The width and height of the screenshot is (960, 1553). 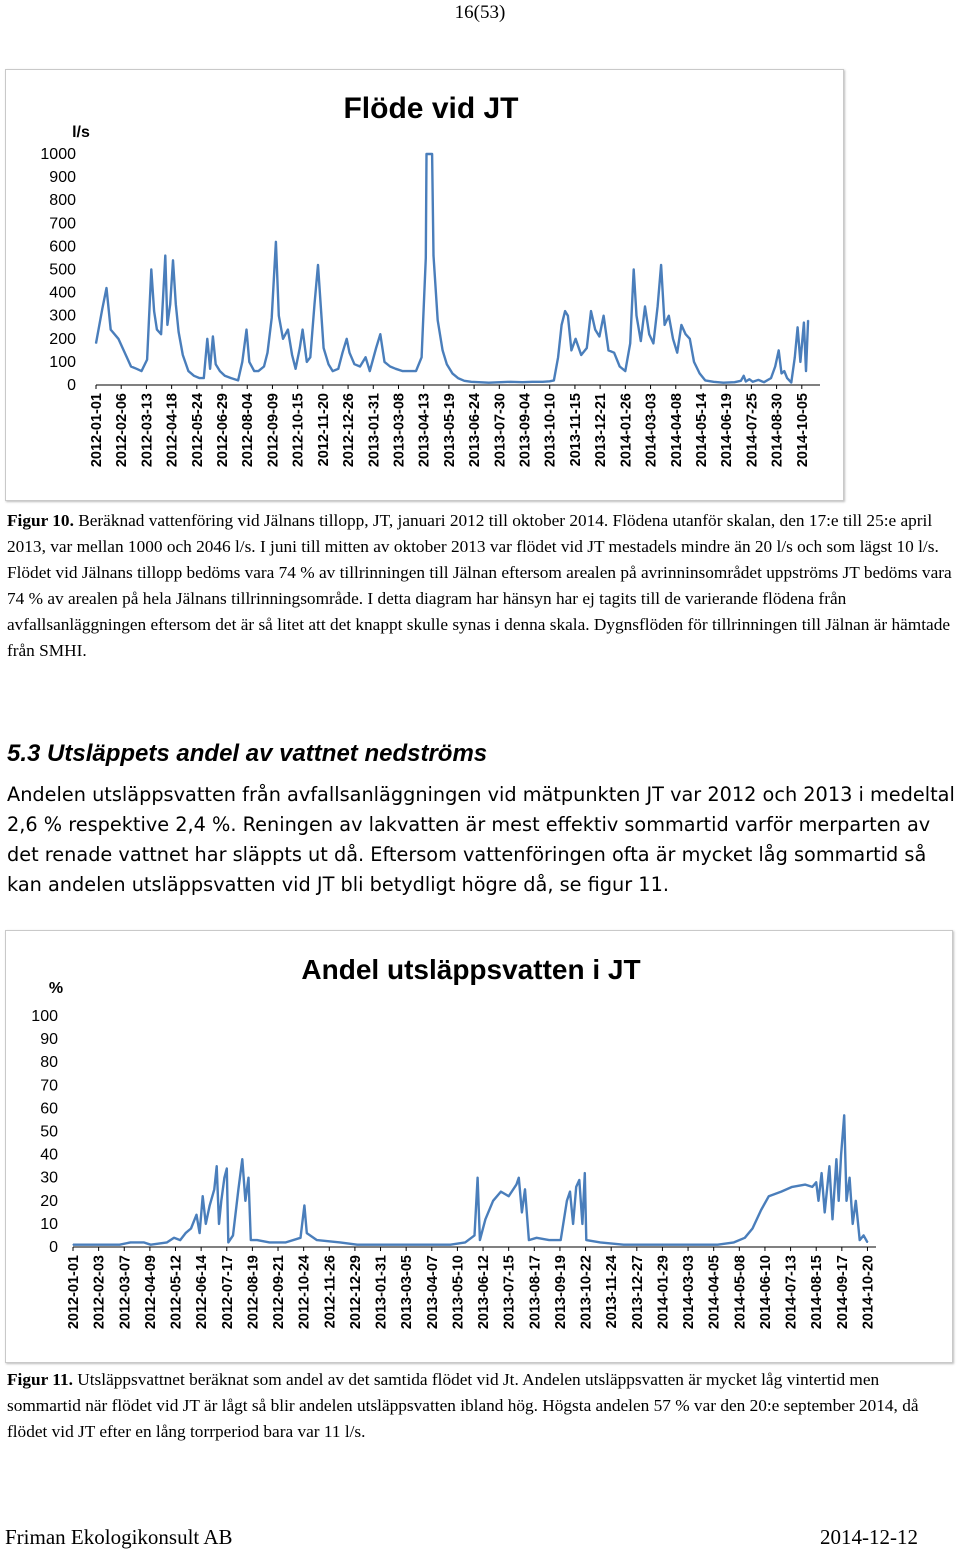 What do you see at coordinates (430, 108) in the screenshot?
I see `chart-title: Flöde vid JT` at bounding box center [430, 108].